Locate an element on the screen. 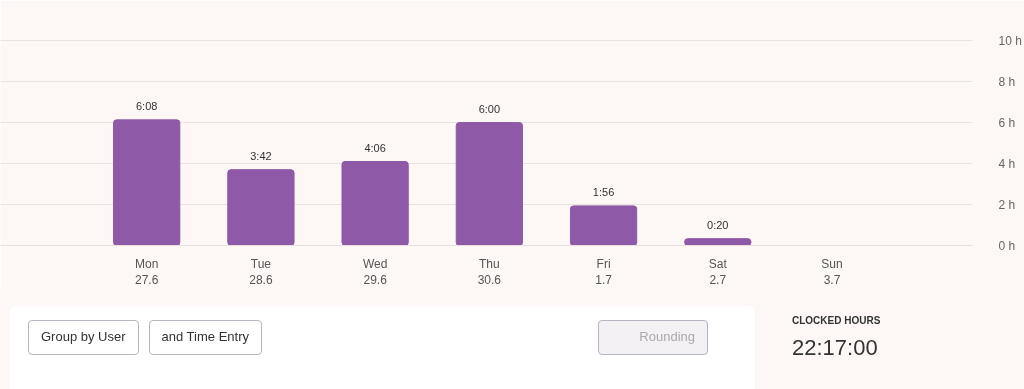 This screenshot has width=1024, height=389. y-tick-label: 6 h is located at coordinates (1007, 122).